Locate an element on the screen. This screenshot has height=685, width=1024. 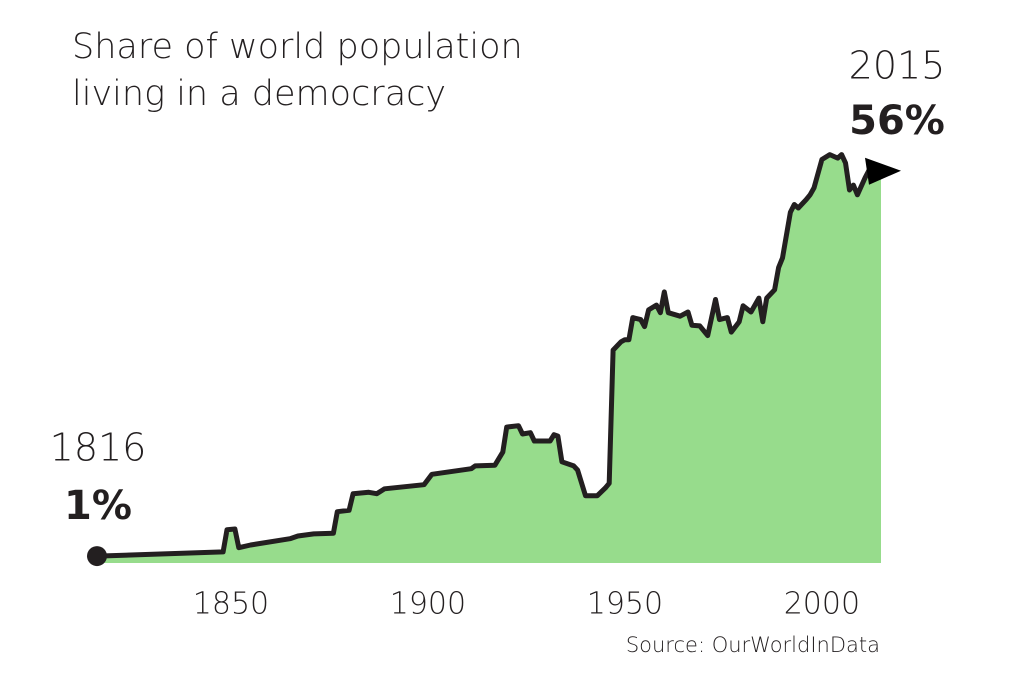
end-year-label: 2015 is located at coordinates (897, 66).